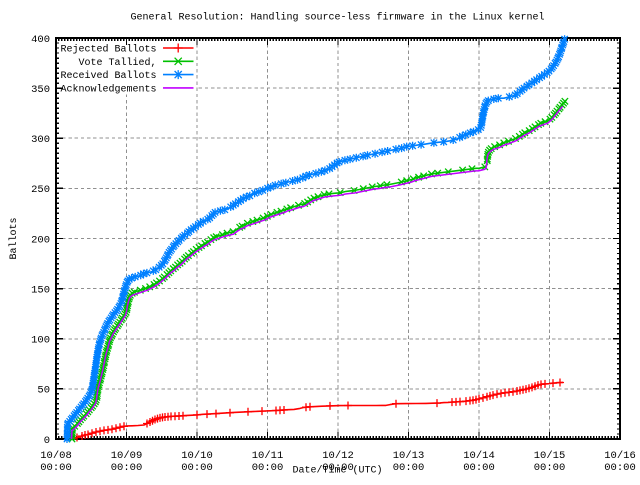  I want to click on svg-text: Date/Time (UTC), so click(337, 471).